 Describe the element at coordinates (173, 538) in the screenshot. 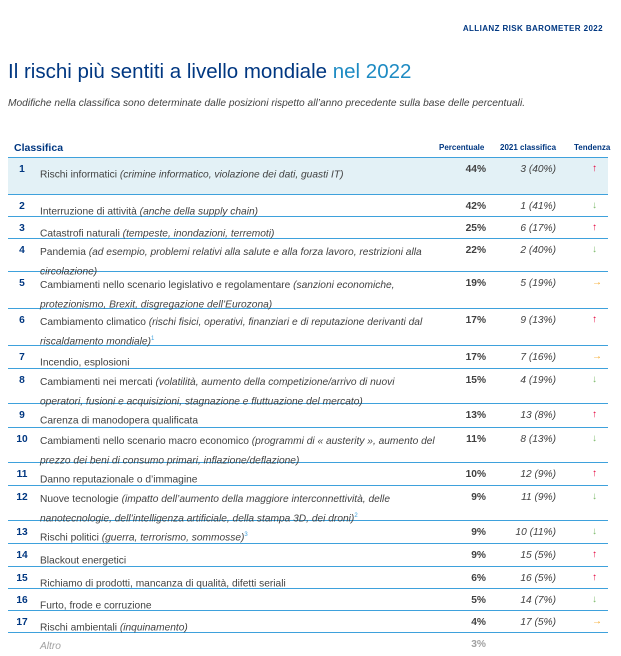

I see `risk-detail: (guerra, terrorismo, sommosse)` at that location.